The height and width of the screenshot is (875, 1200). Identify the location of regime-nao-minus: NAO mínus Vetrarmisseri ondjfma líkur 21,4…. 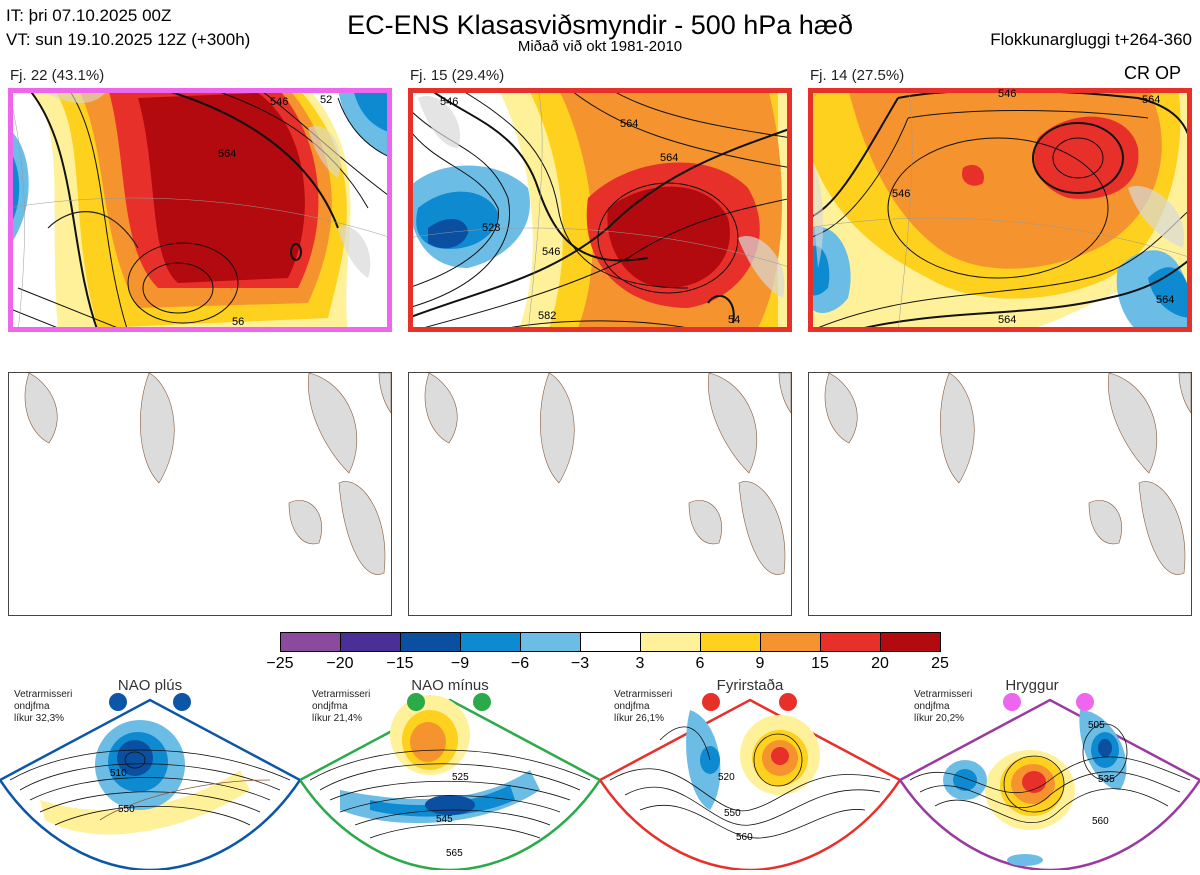
(450, 774).